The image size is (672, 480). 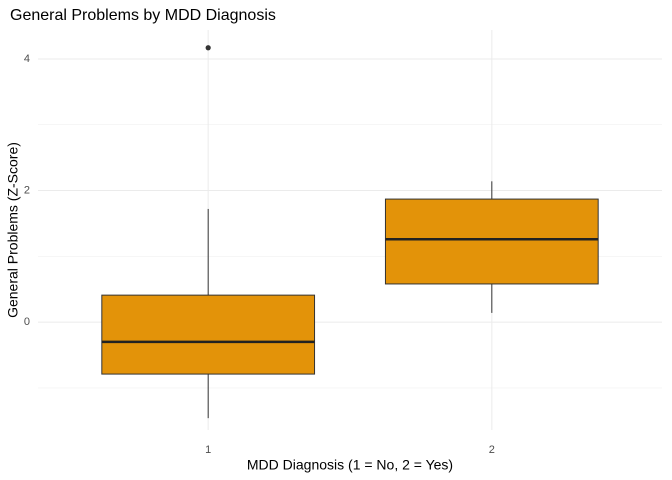 I want to click on x-tick-label: 2, so click(x=492, y=450).